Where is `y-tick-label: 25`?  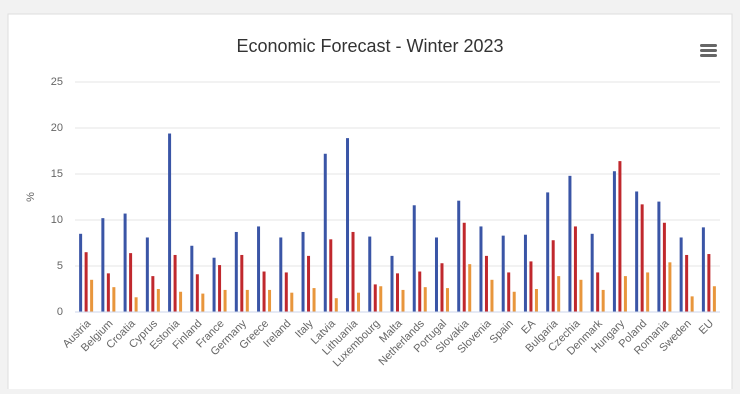
y-tick-label: 25 is located at coordinates (57, 82).